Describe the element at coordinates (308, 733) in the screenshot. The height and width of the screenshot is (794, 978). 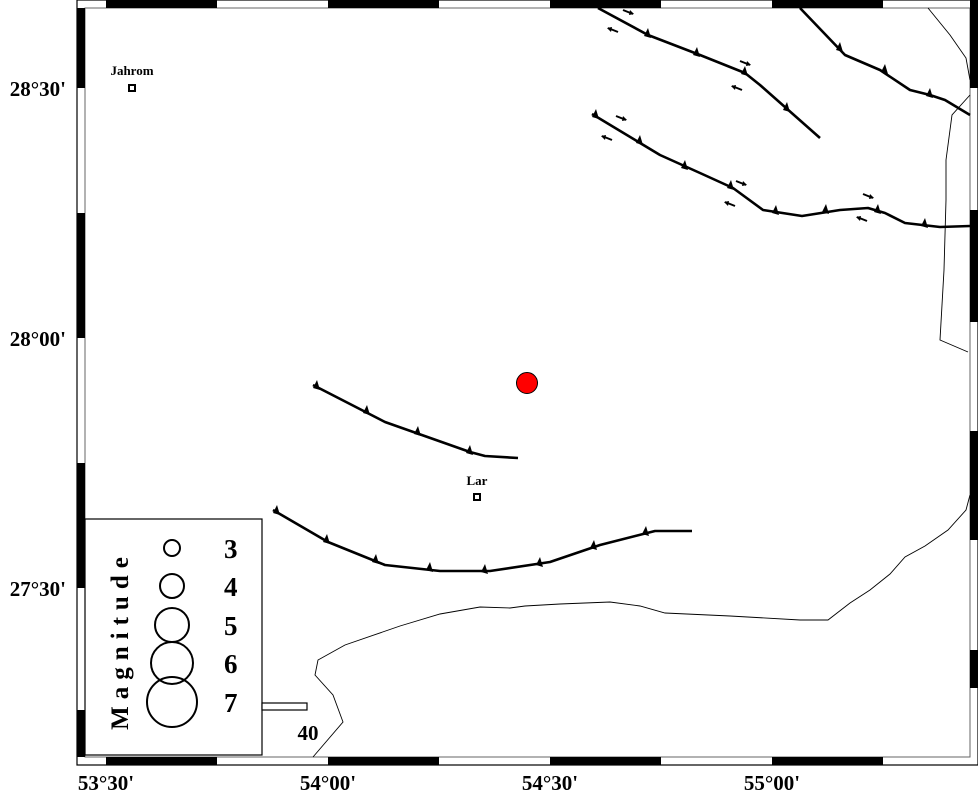
I see `scale-bar-label: 40` at that location.